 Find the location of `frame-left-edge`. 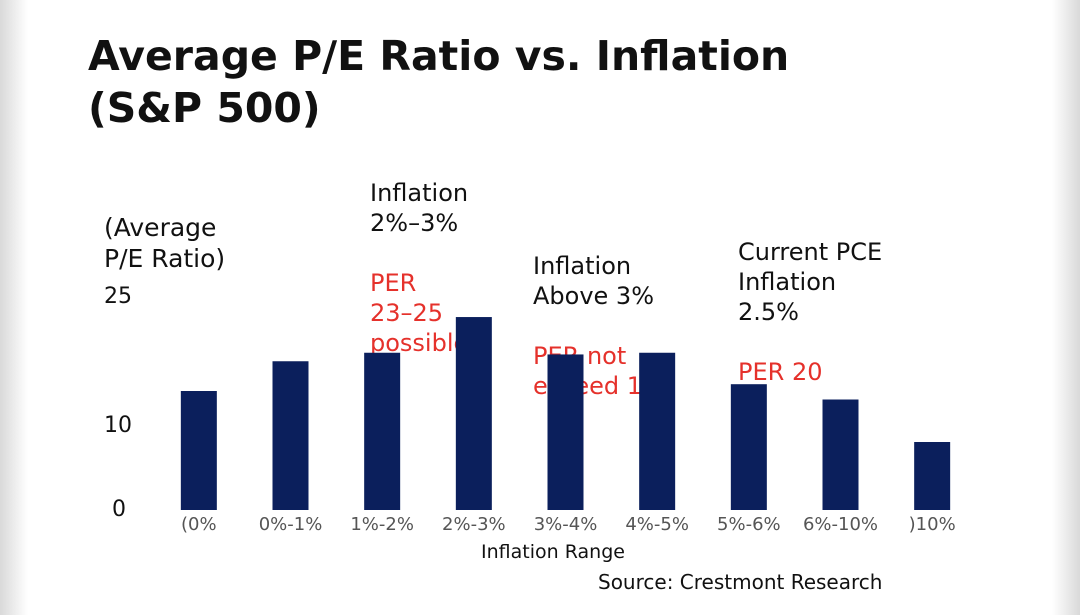

frame-left-edge is located at coordinates (14, 307).